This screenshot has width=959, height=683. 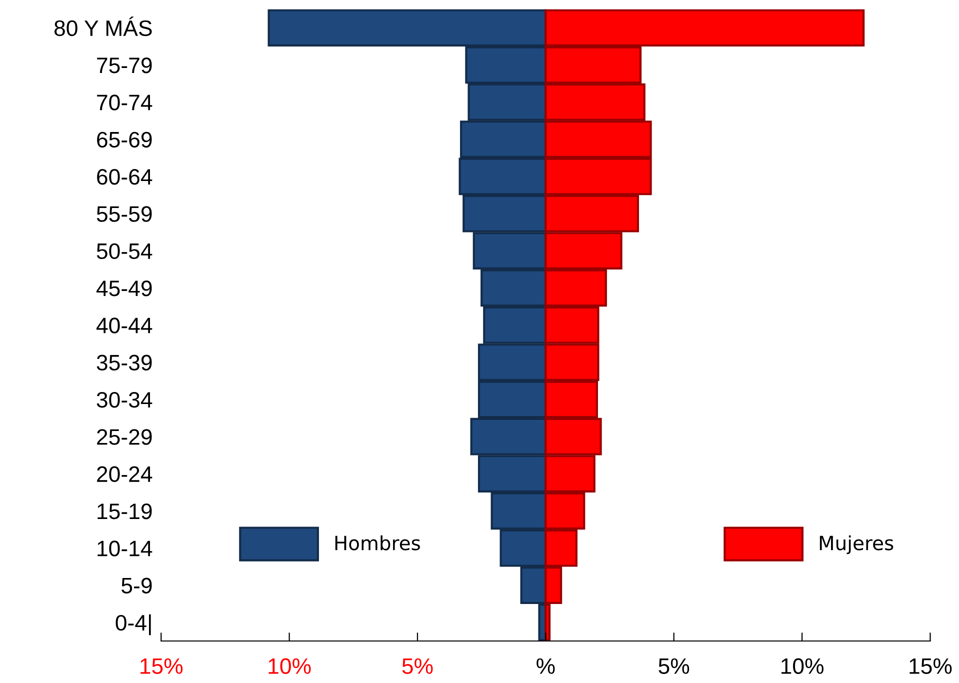 I want to click on y-tick-label: 45-49, so click(x=124, y=288).